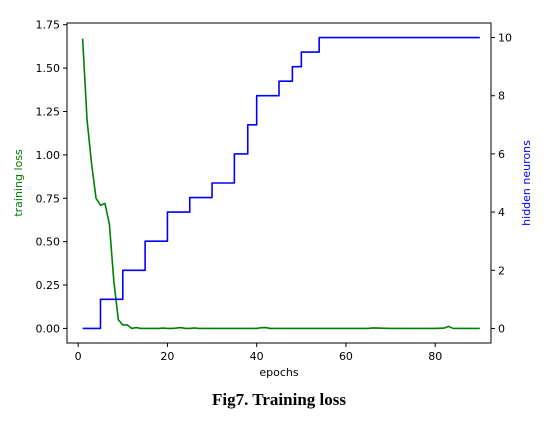 Image resolution: width=558 pixels, height=426 pixels. I want to click on right-y-tick-label: 0, so click(501, 328).